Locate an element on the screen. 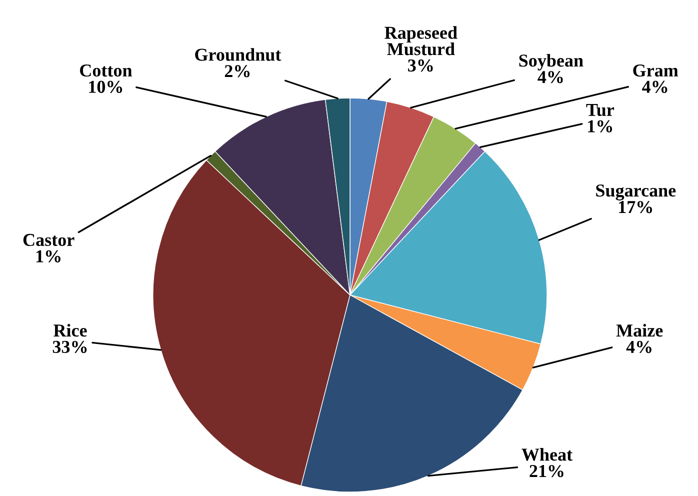 The image size is (698, 496). slice-label: Groundnut is located at coordinates (238, 54).